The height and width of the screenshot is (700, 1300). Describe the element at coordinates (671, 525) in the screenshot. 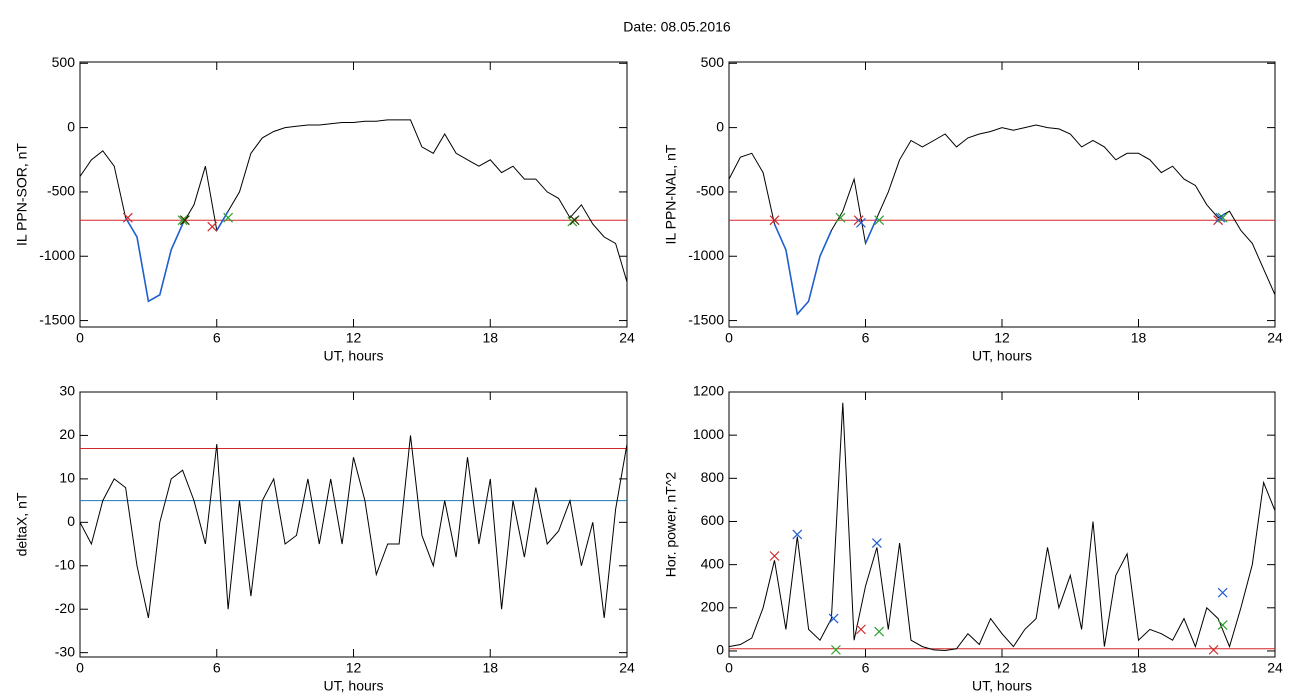

I see `y-axis-label: Hor. power, nT^2` at that location.